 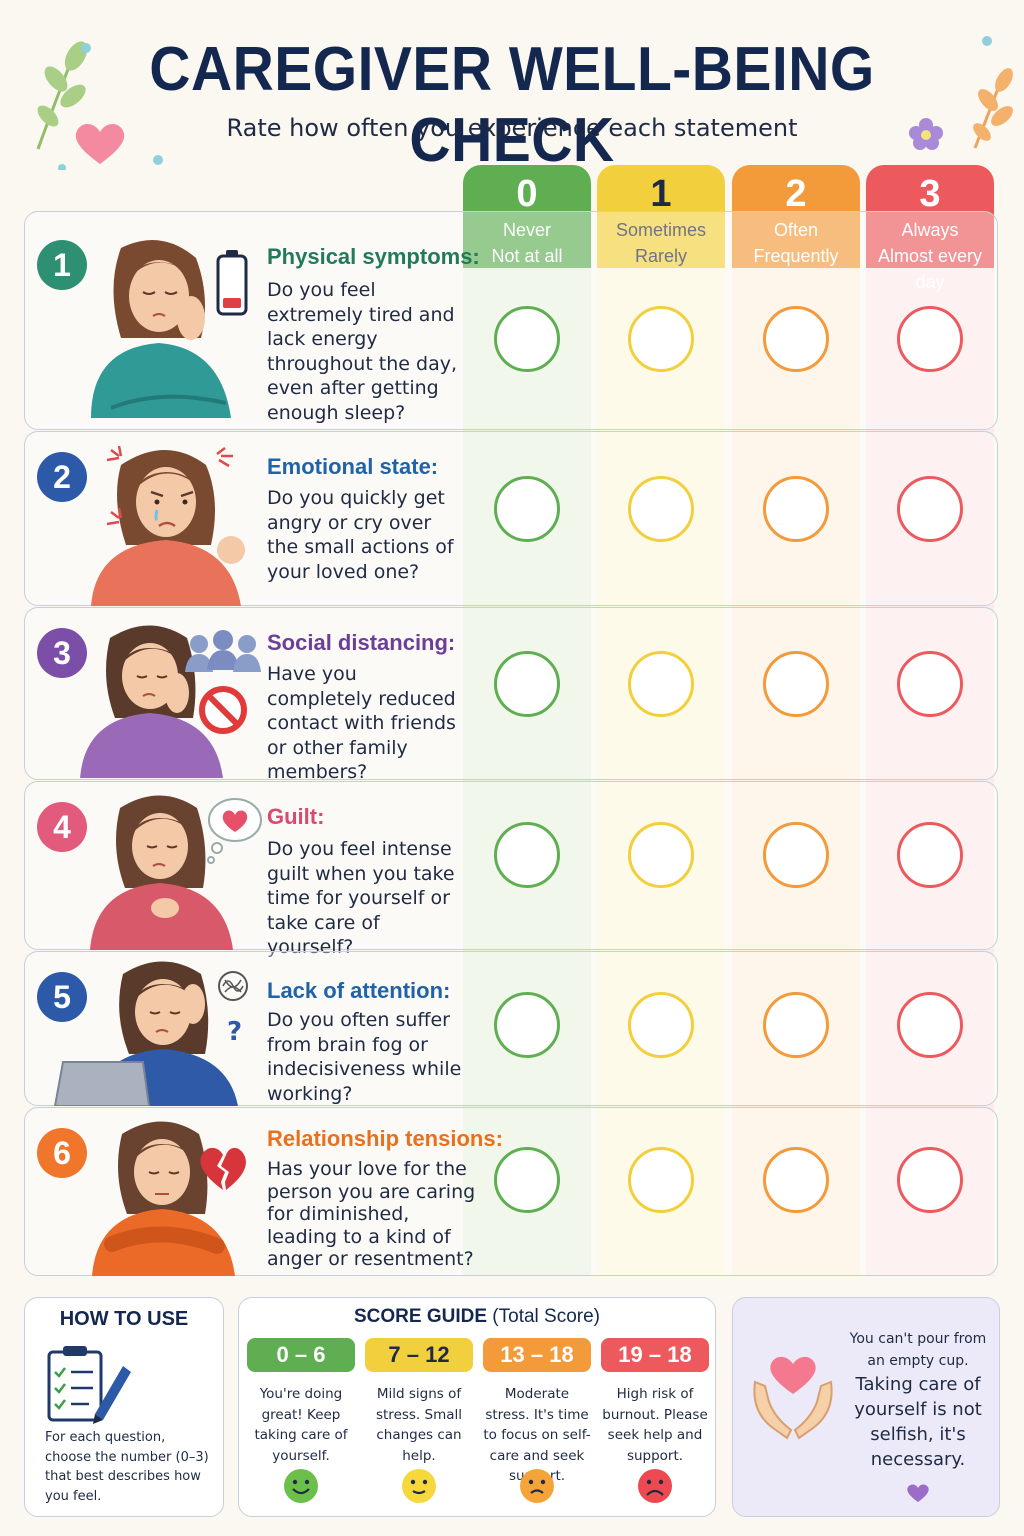 I want to click on clipboard-checklist-icon, so click(x=89, y=1385).